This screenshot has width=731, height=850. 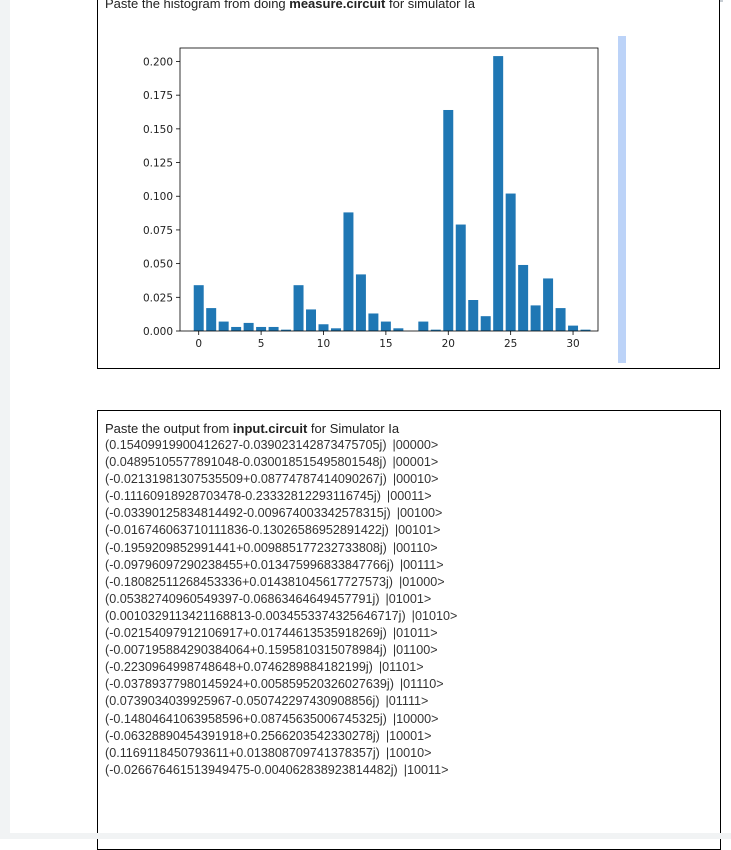 What do you see at coordinates (158, 332) in the screenshot?
I see `y-tick-label: 0.000` at bounding box center [158, 332].